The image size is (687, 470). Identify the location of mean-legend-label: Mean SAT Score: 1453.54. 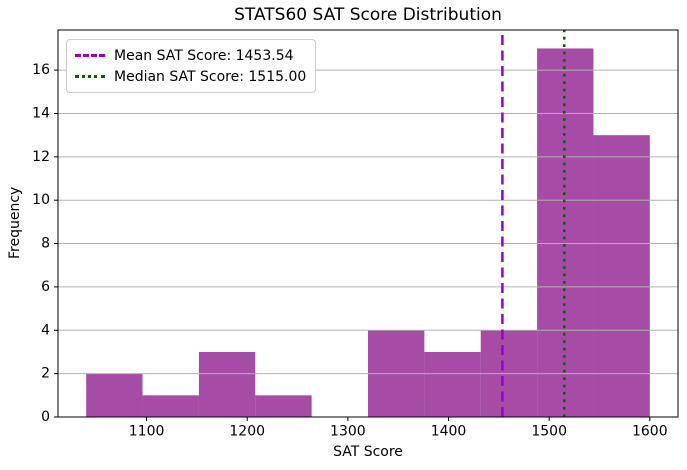
(204, 55).